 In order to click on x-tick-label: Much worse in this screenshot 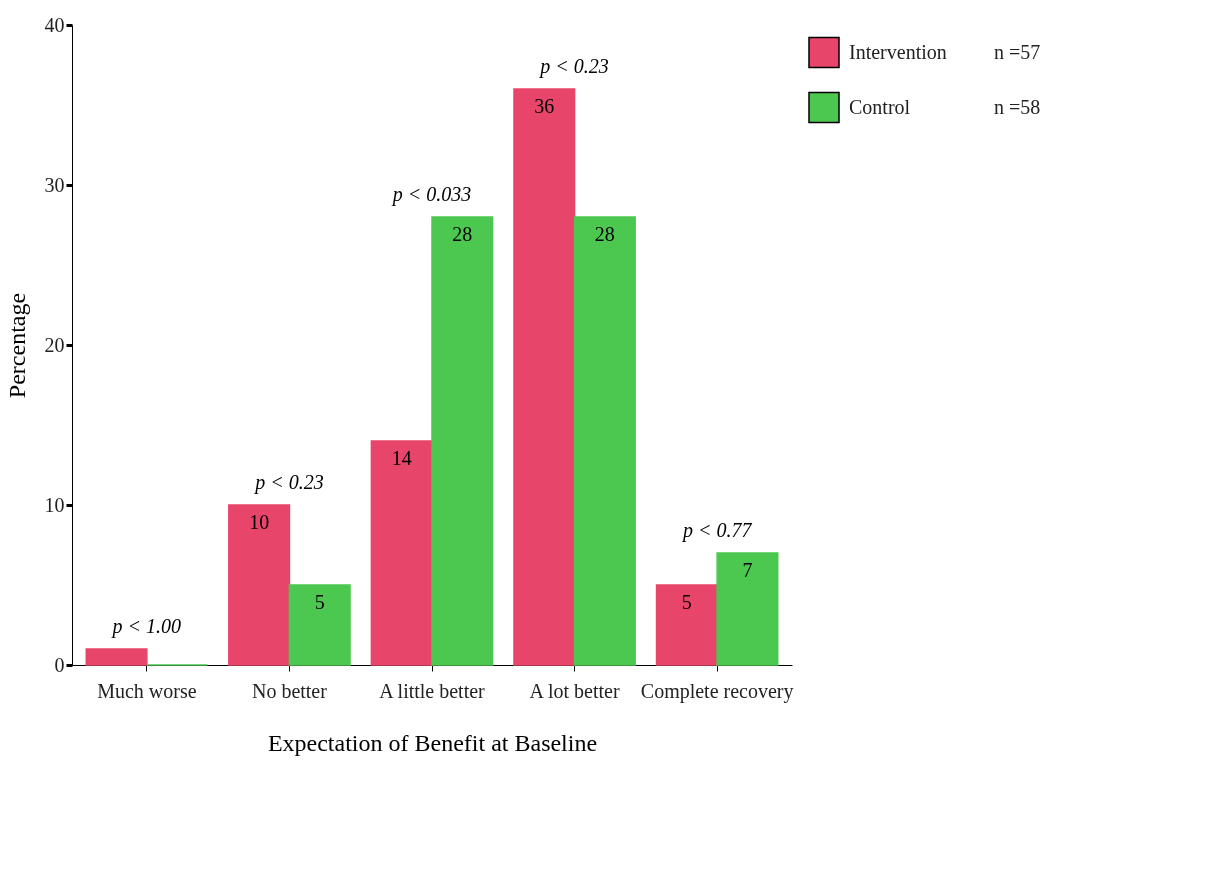, I will do `click(147, 690)`.